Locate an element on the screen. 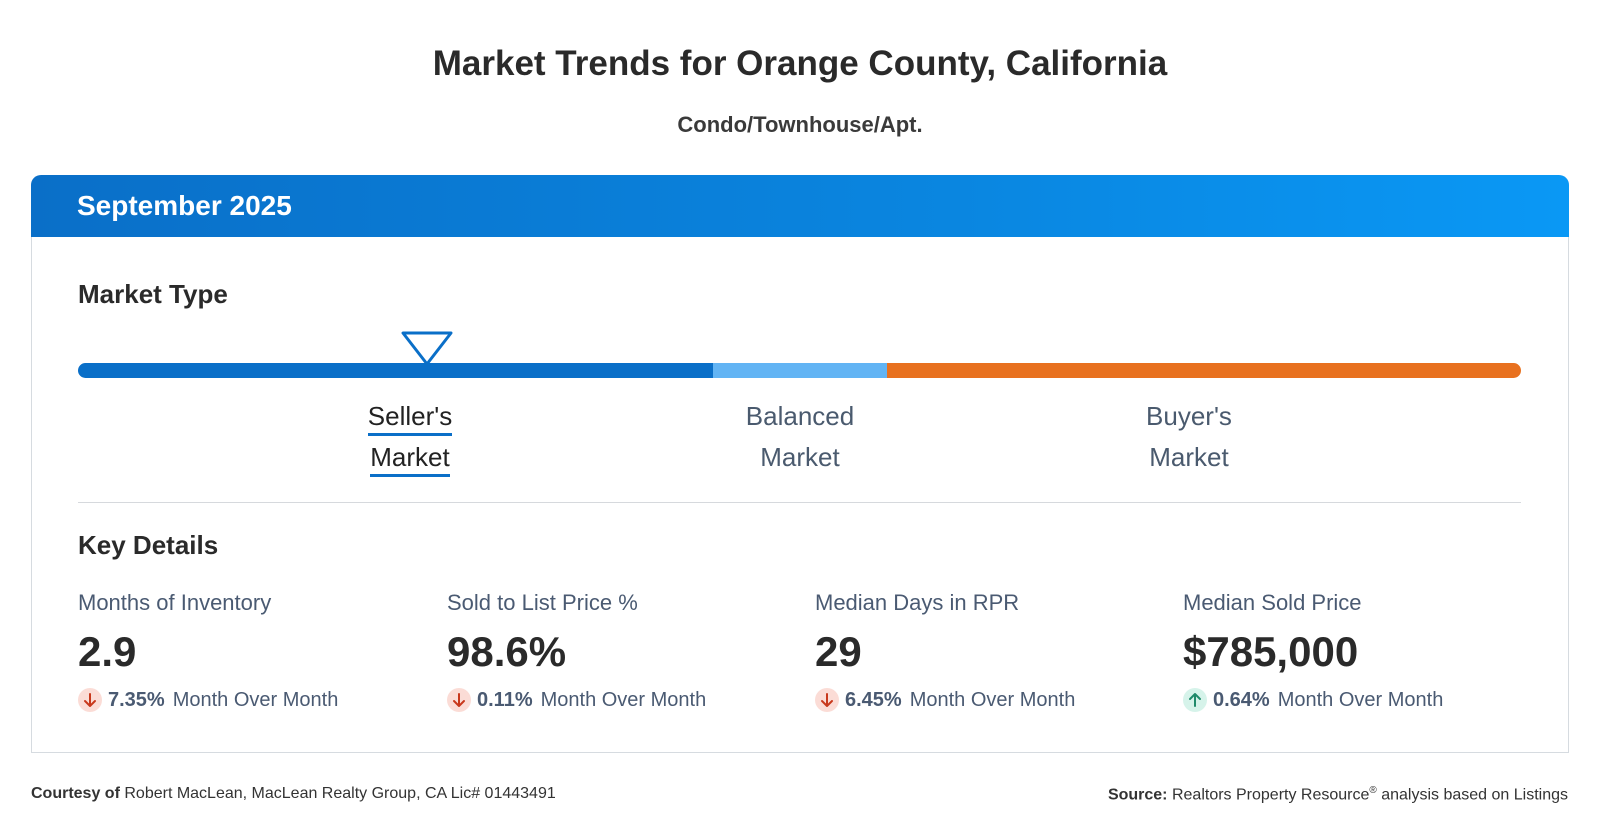 The height and width of the screenshot is (840, 1600). change-value: 0.64% is located at coordinates (1241, 699).